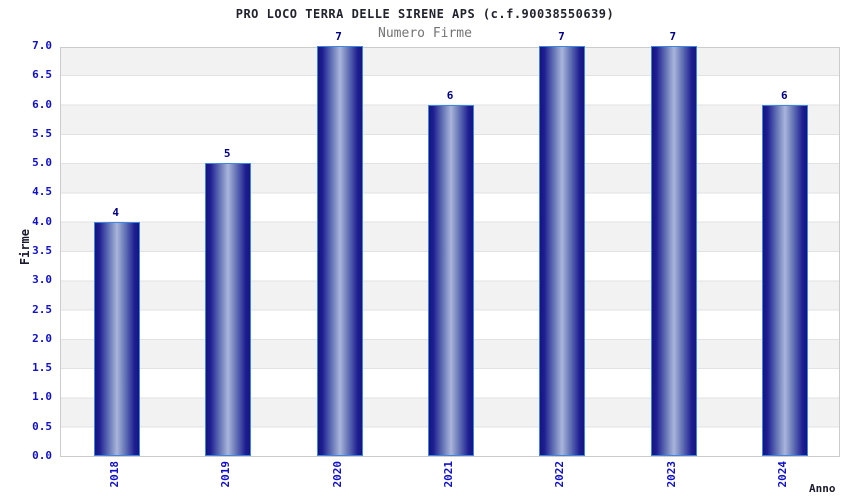 The width and height of the screenshot is (850, 500). I want to click on x-tick-label: 2023, so click(671, 474).